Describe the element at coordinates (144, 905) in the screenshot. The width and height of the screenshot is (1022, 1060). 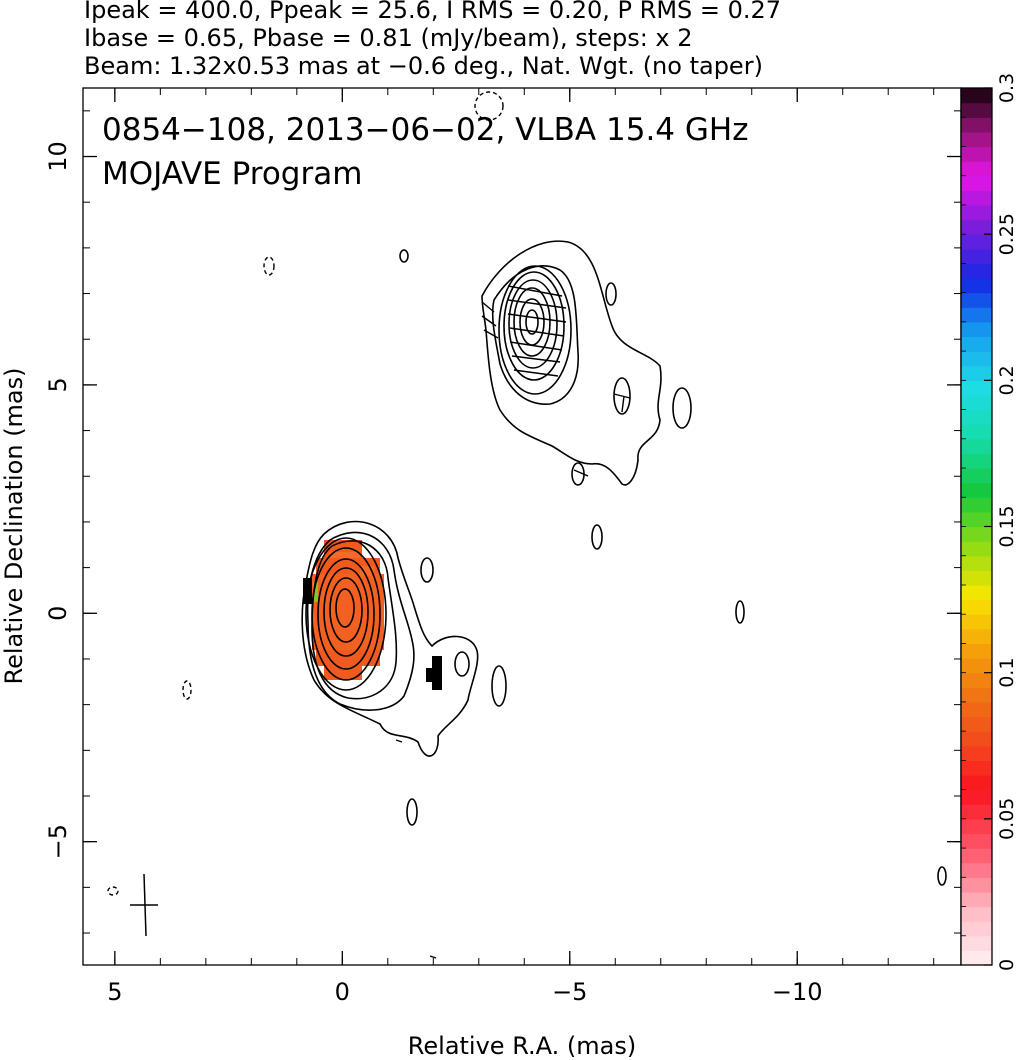
I see `beam-cross` at that location.